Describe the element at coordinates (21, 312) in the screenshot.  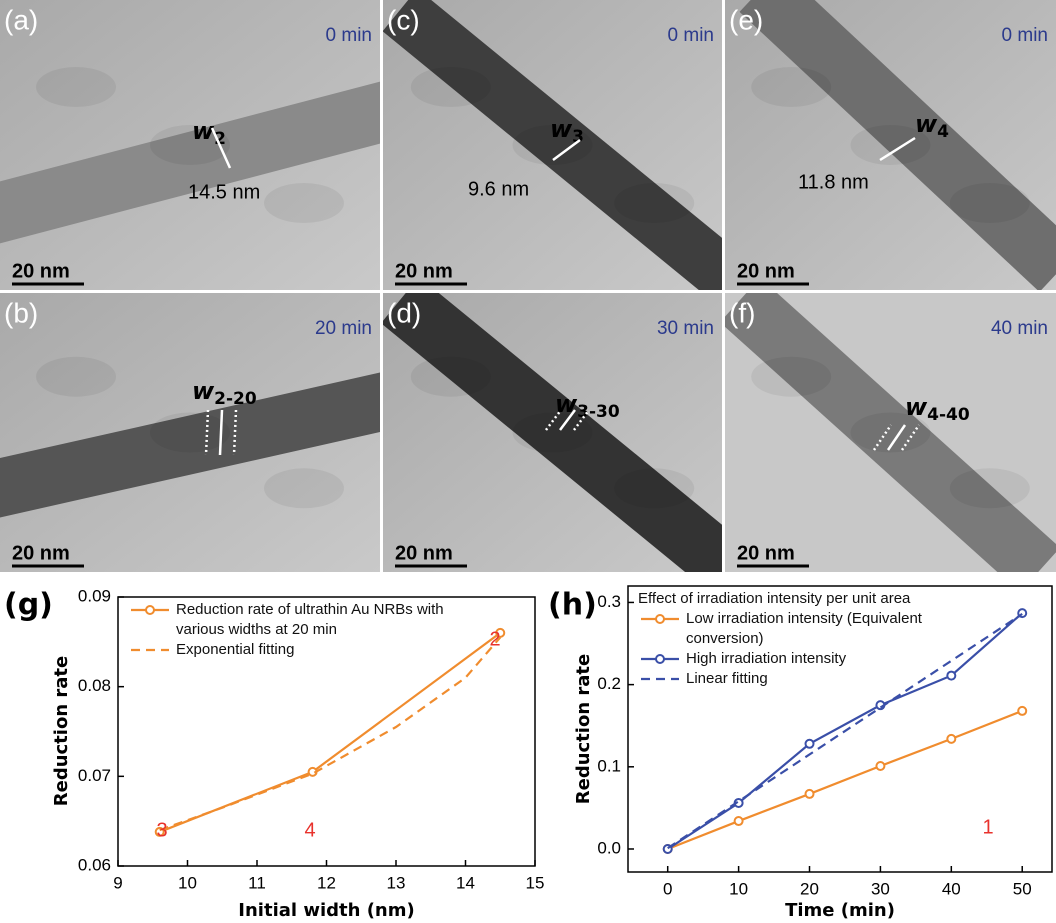
I see `panel-label: (b)` at that location.